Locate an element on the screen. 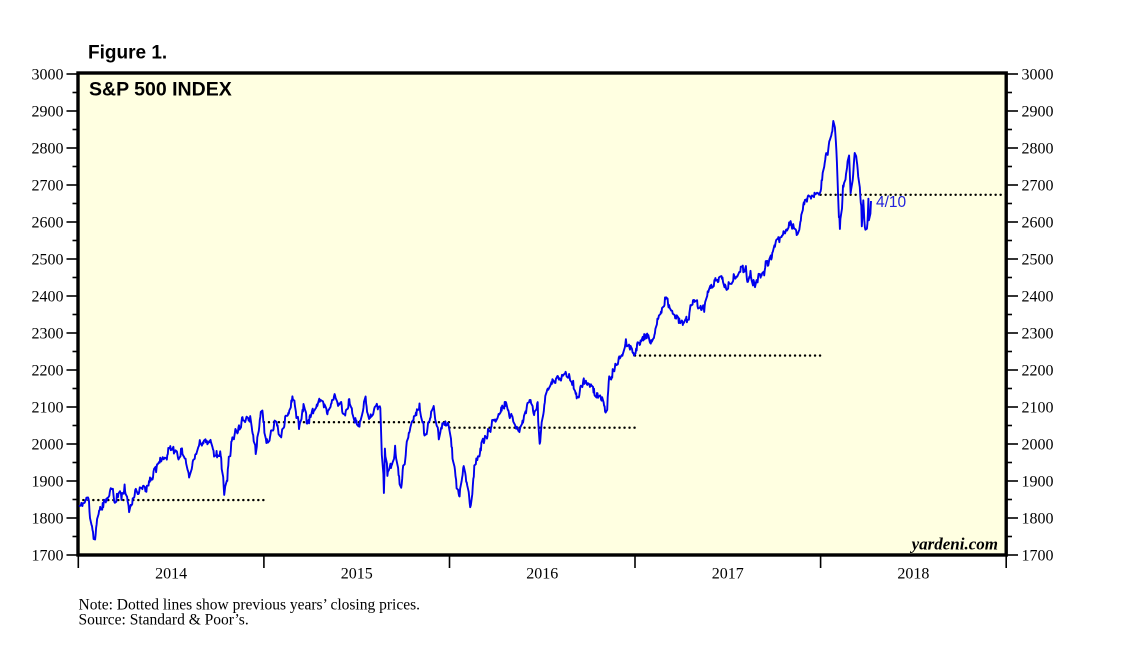 The image size is (1138, 651). svg-text: 2015 is located at coordinates (357, 574).